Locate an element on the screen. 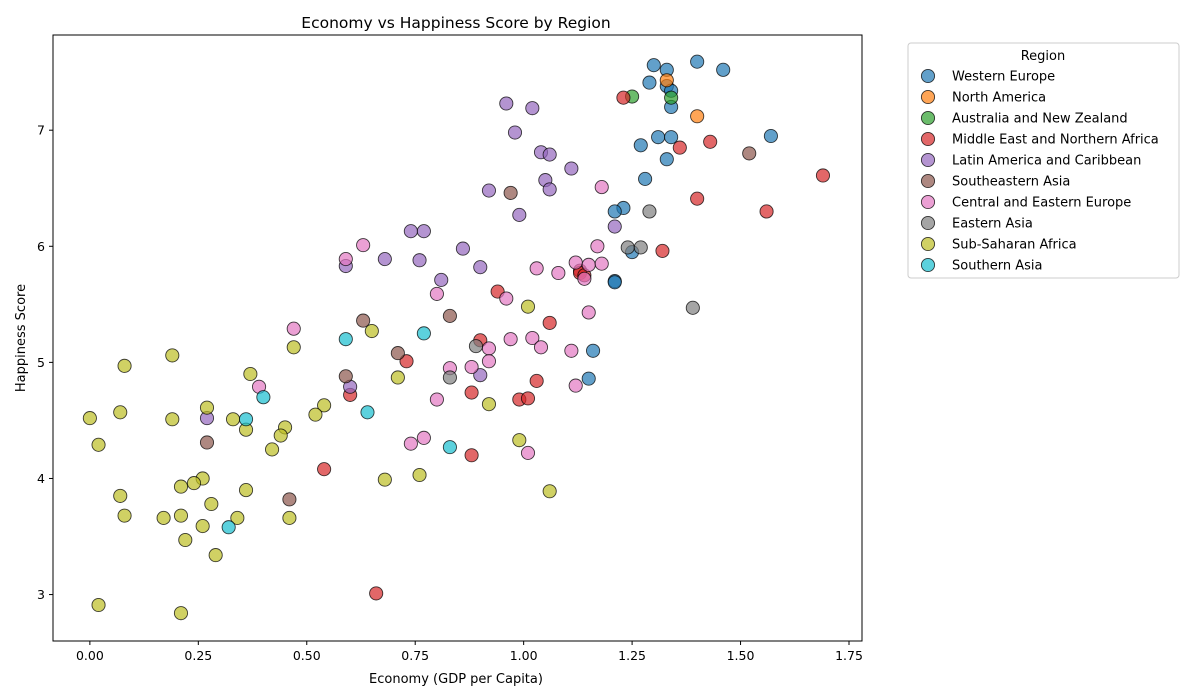 This screenshot has width=1200, height=700. legend-item: Southern Asia is located at coordinates (981, 265).